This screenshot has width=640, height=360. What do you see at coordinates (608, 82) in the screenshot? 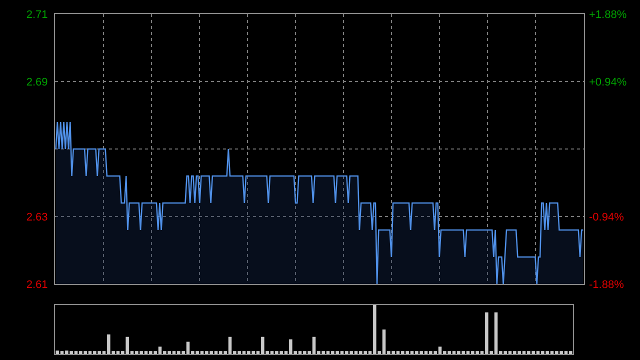
I see `y2-tick-label: +0.94%` at bounding box center [608, 82].